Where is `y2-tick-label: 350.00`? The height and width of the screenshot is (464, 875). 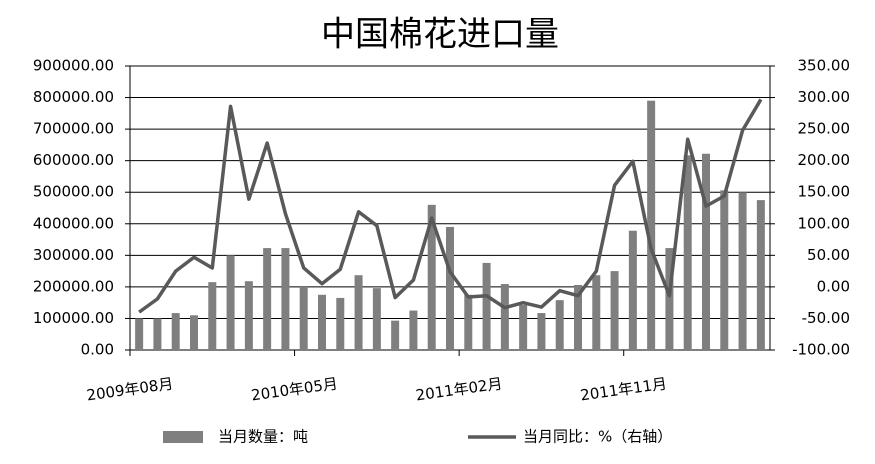
y2-tick-label: 350.00 is located at coordinates (824, 66).